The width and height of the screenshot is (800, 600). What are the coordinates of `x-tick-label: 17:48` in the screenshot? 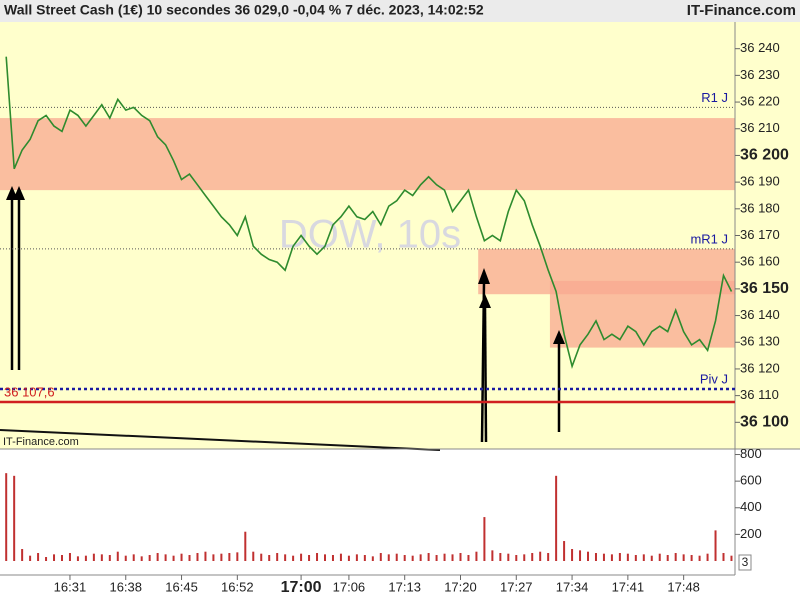 It's located at (683, 586).